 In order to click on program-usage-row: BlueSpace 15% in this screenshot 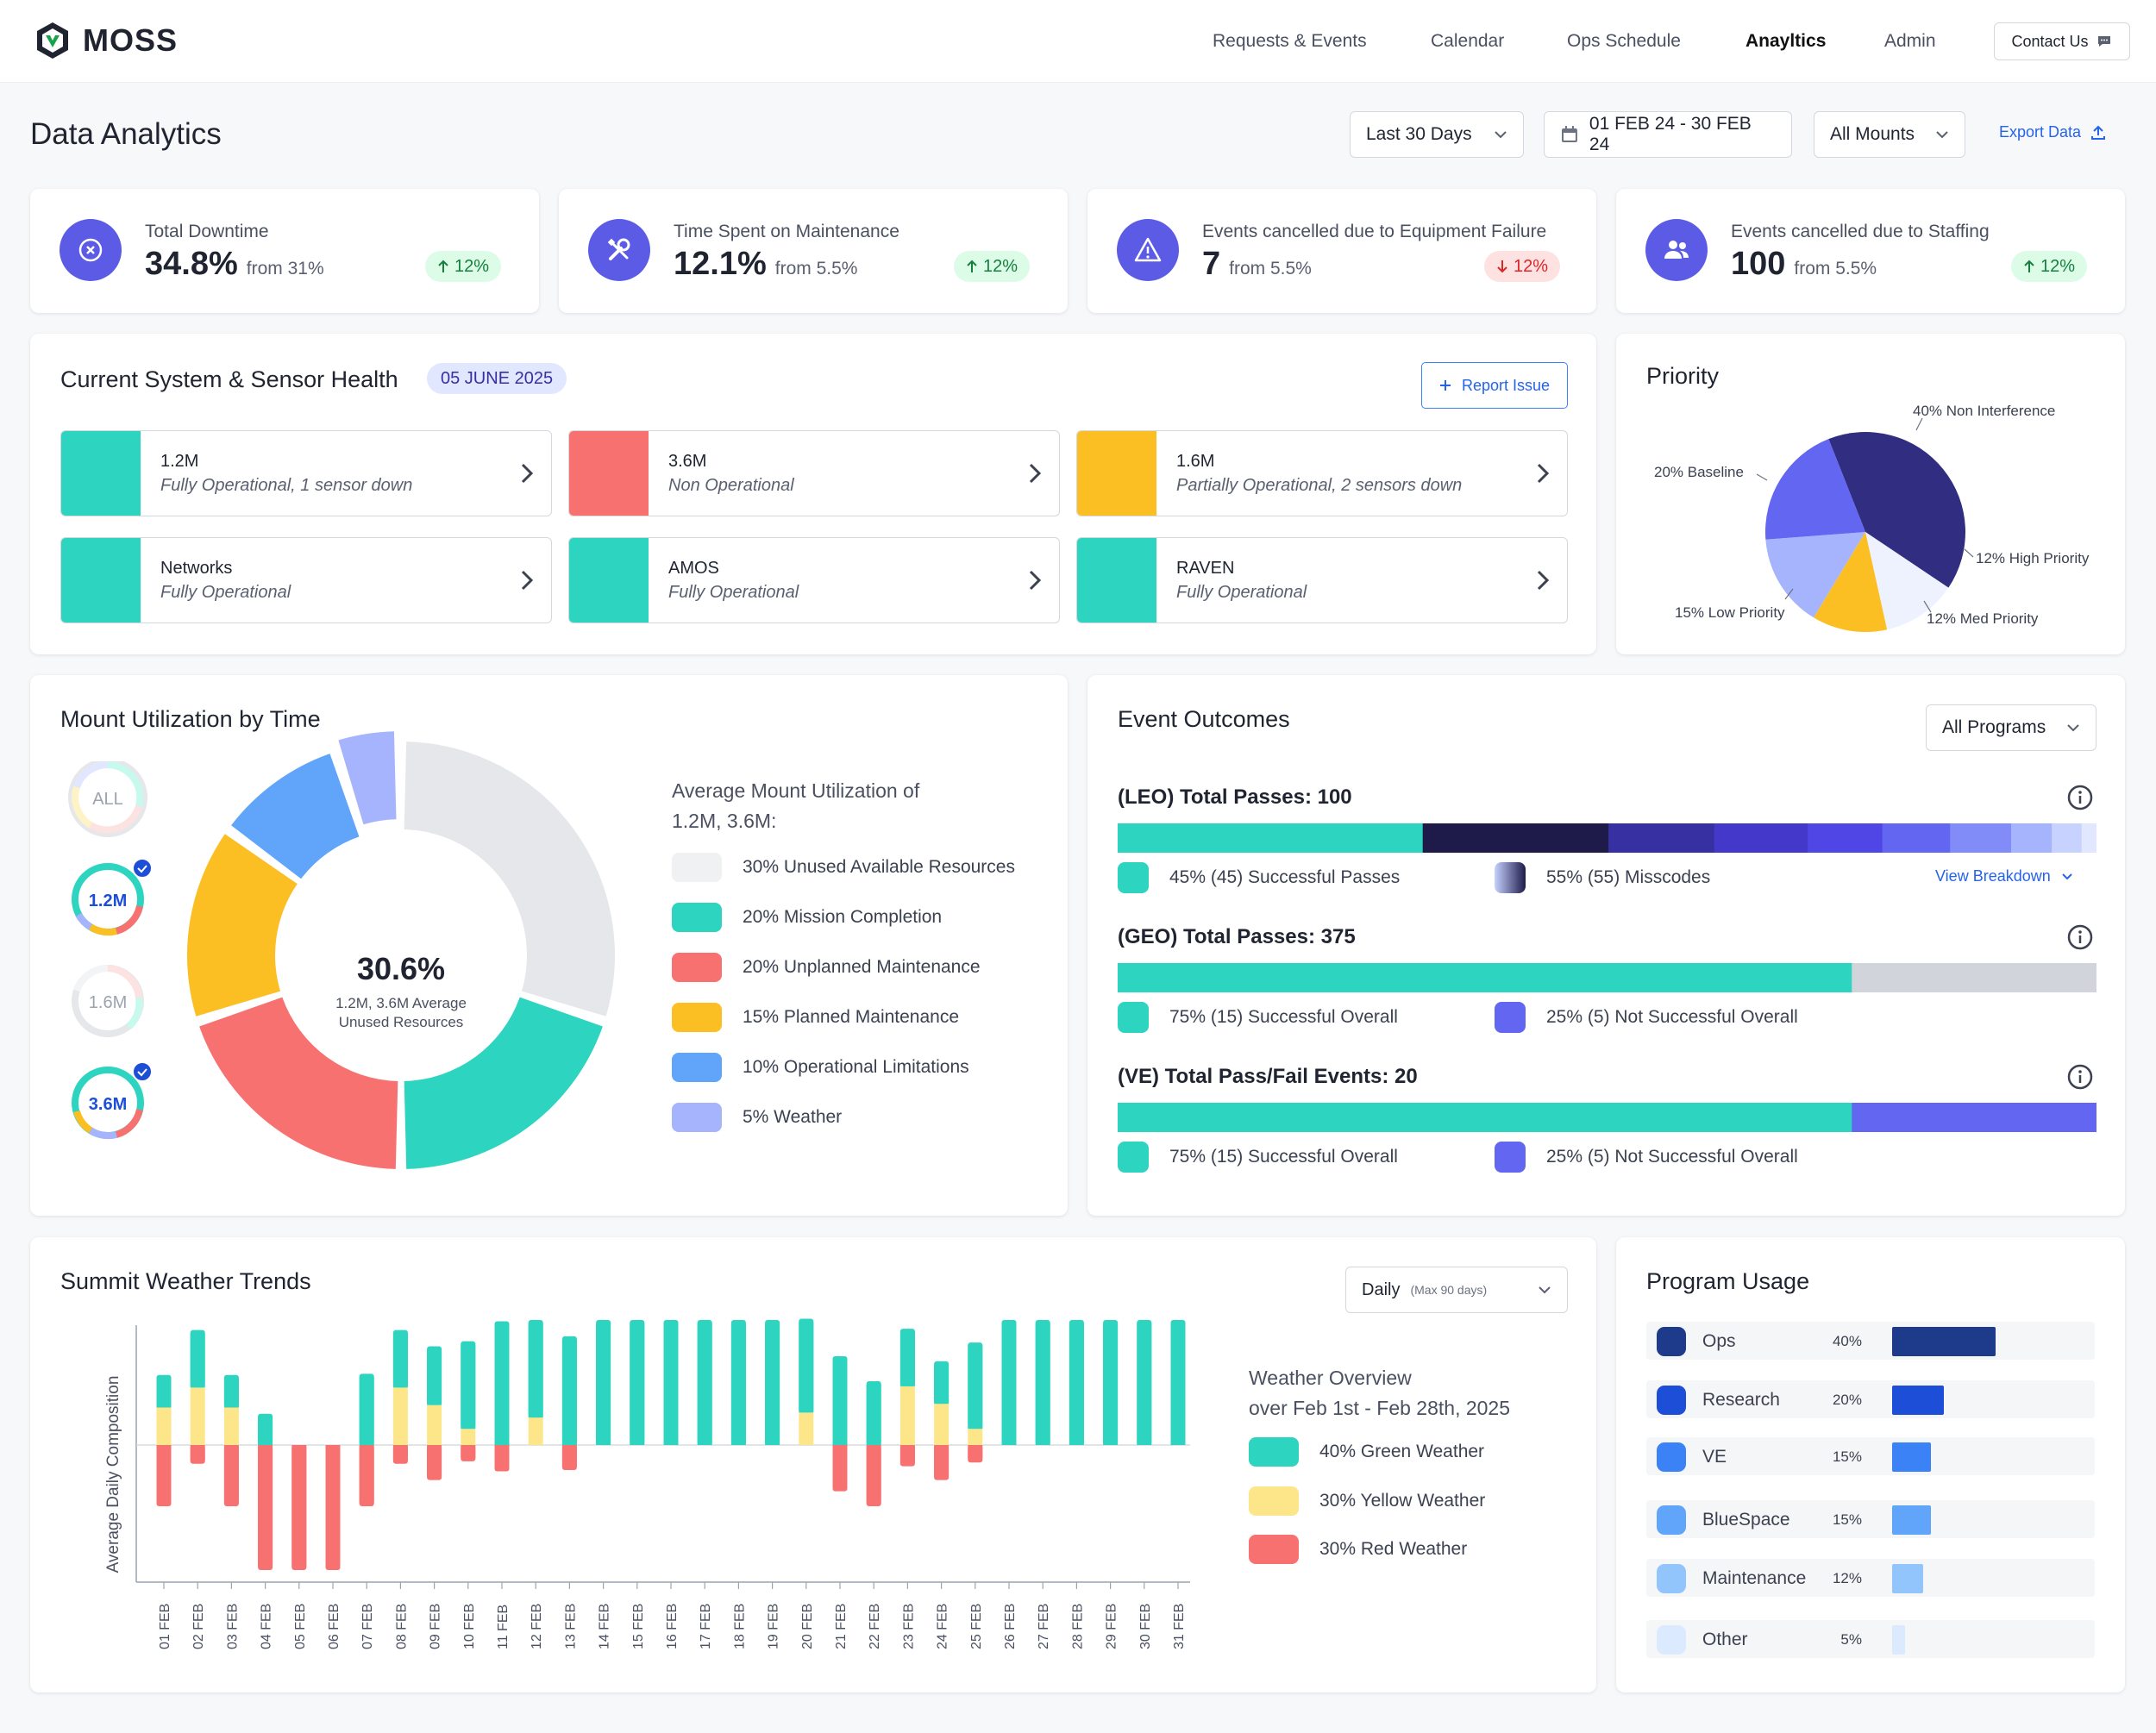, I will do `click(1871, 1519)`.